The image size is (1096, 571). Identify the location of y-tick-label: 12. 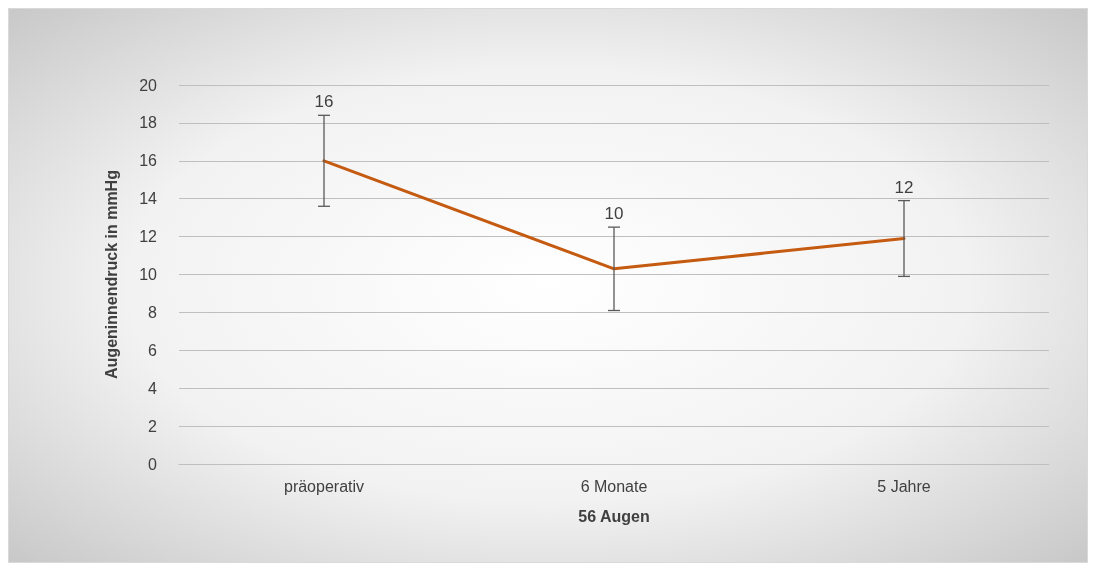
(148, 237).